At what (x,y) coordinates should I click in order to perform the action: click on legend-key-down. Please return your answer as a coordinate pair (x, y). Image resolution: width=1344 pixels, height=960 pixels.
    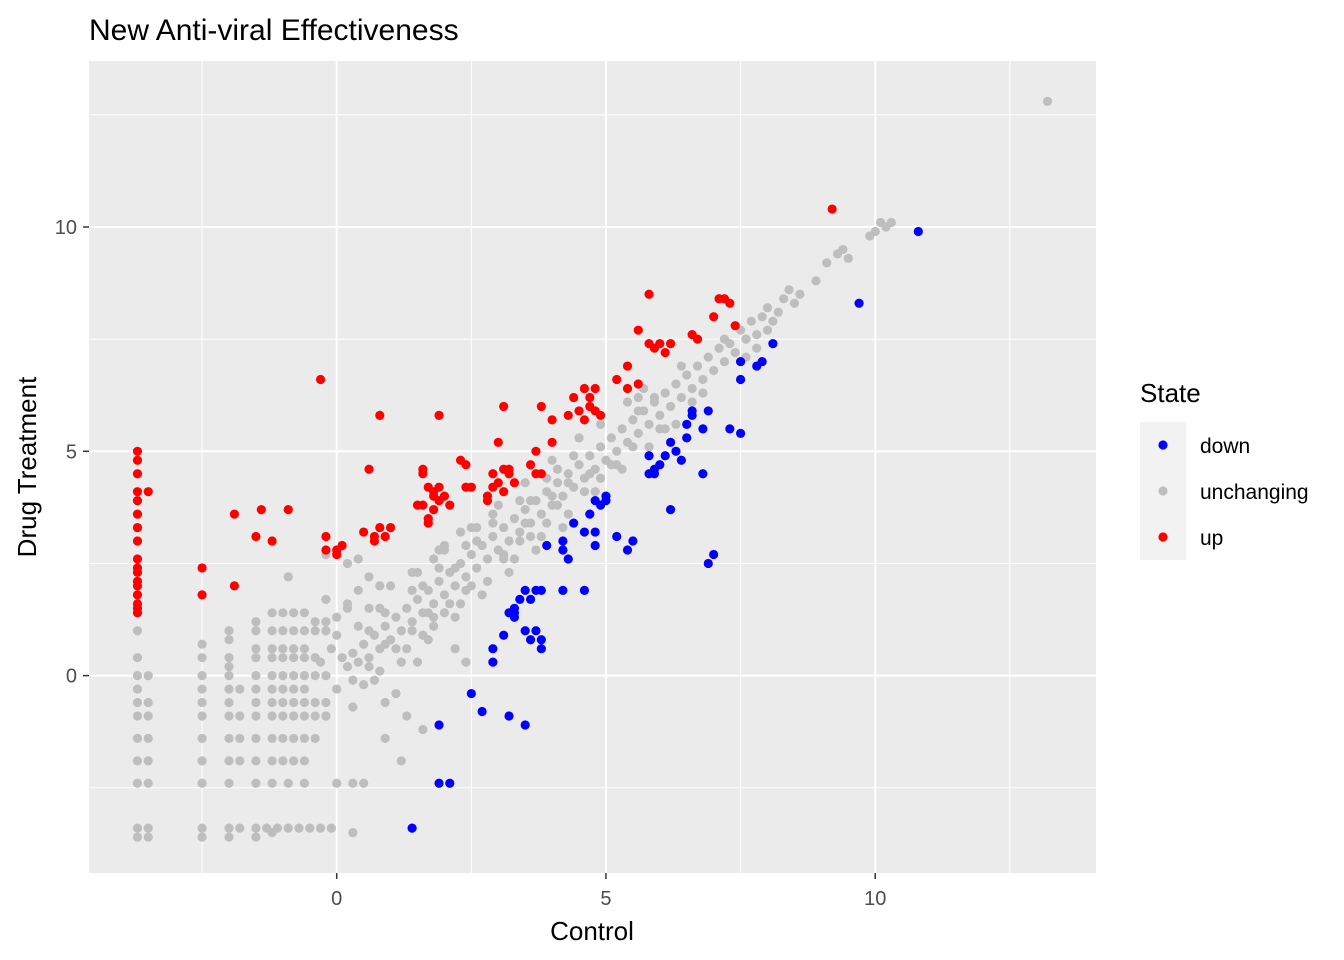
    Looking at the image, I should click on (1163, 445).